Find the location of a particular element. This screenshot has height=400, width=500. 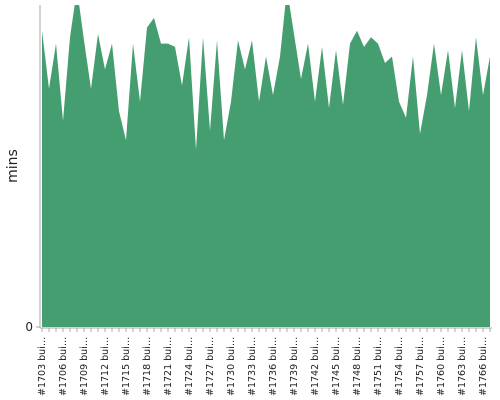

y-tick-label: 0 is located at coordinates (29, 327).